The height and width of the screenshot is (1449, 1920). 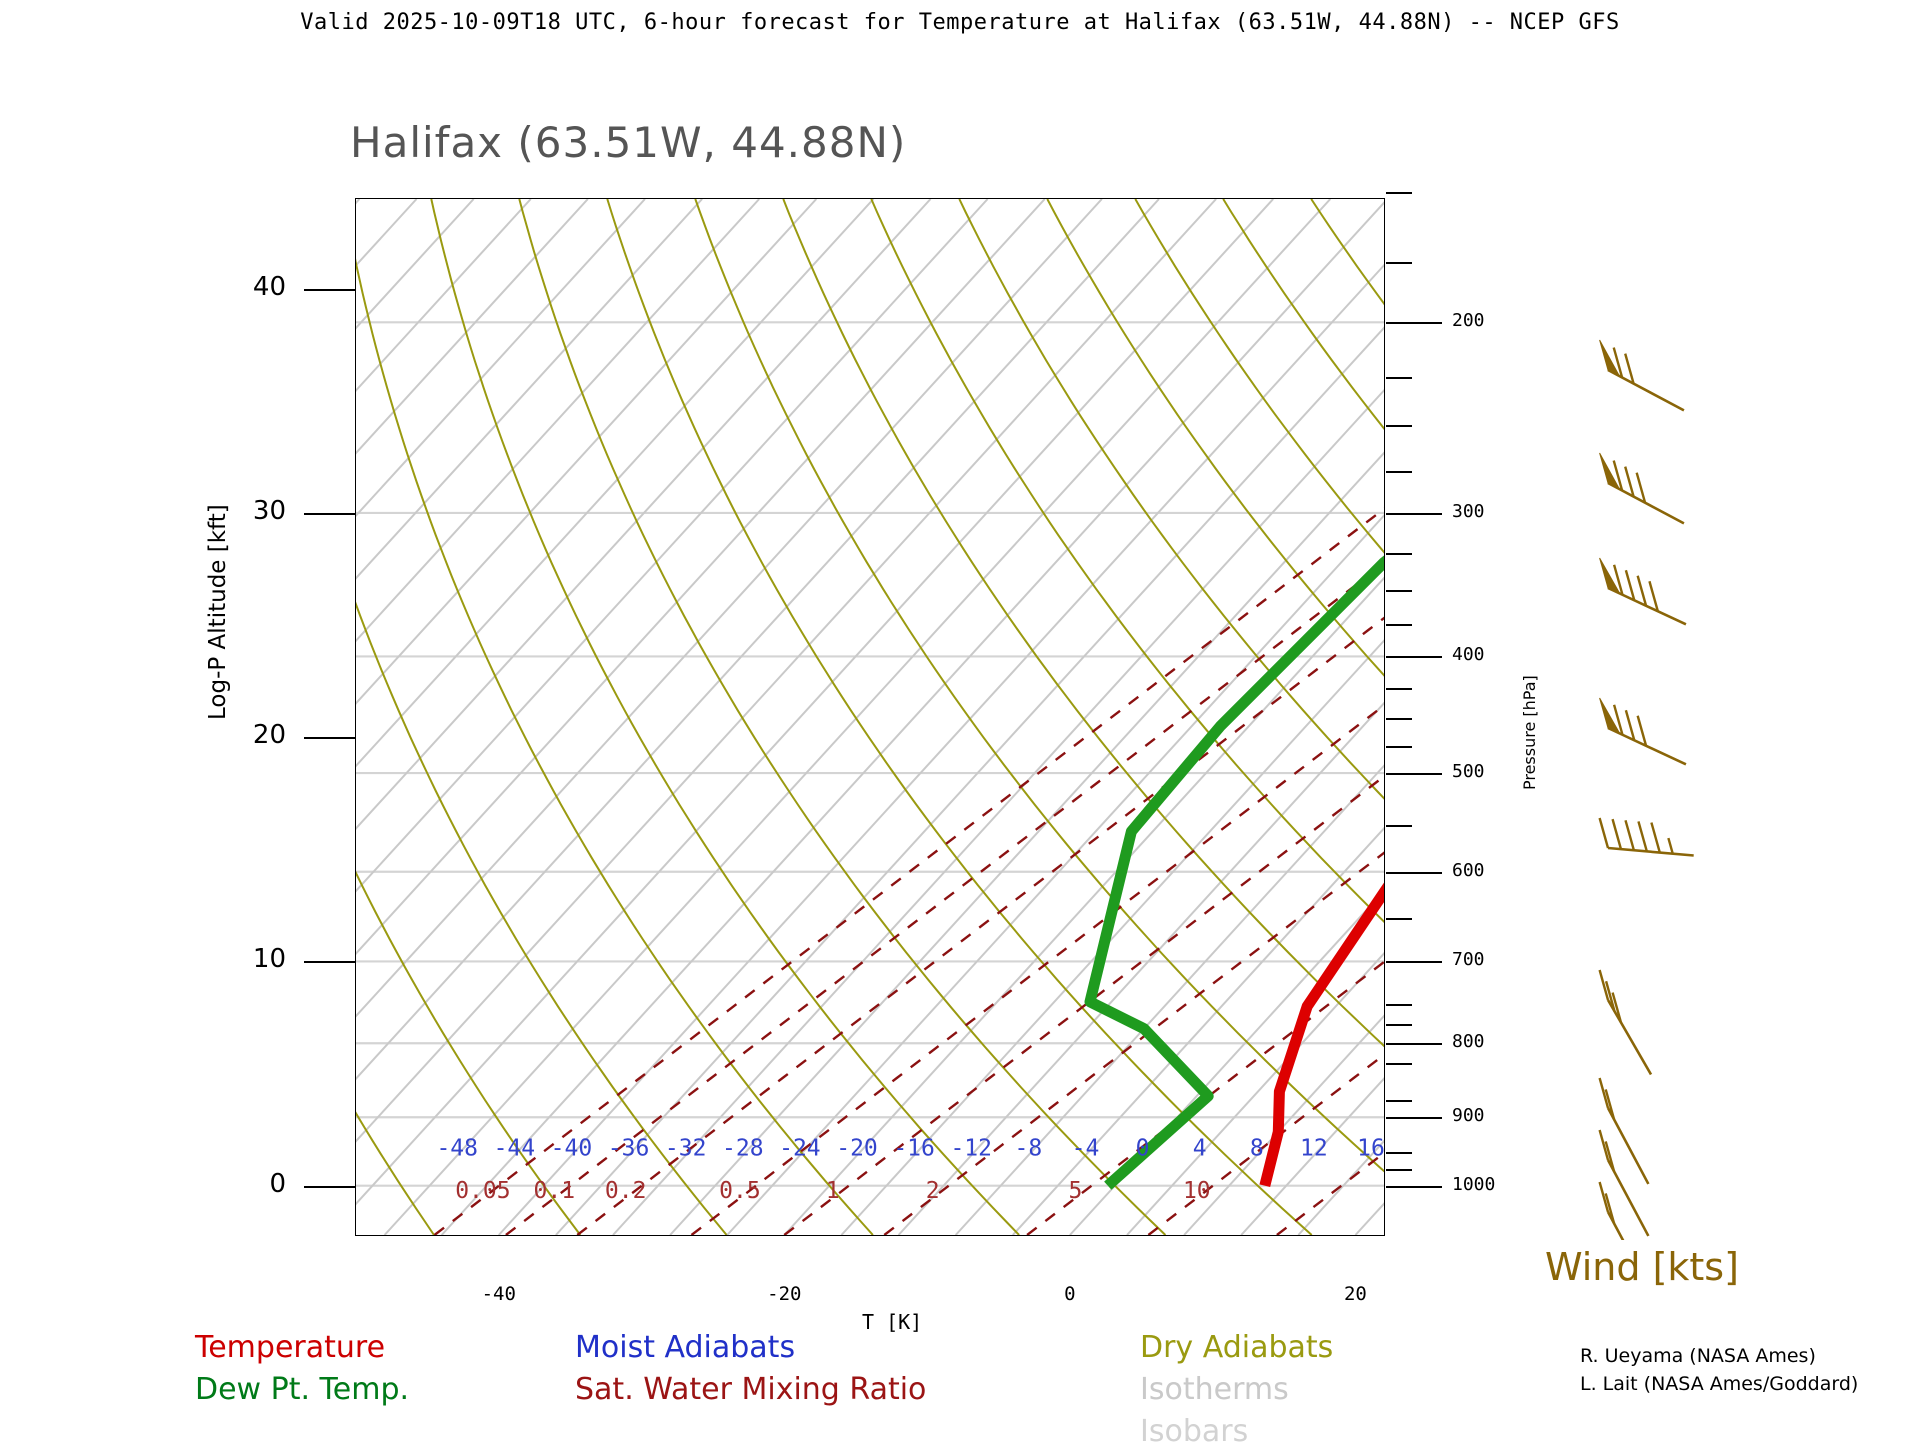 I want to click on pressure-tick-label: 900, so click(x=1468, y=1116).